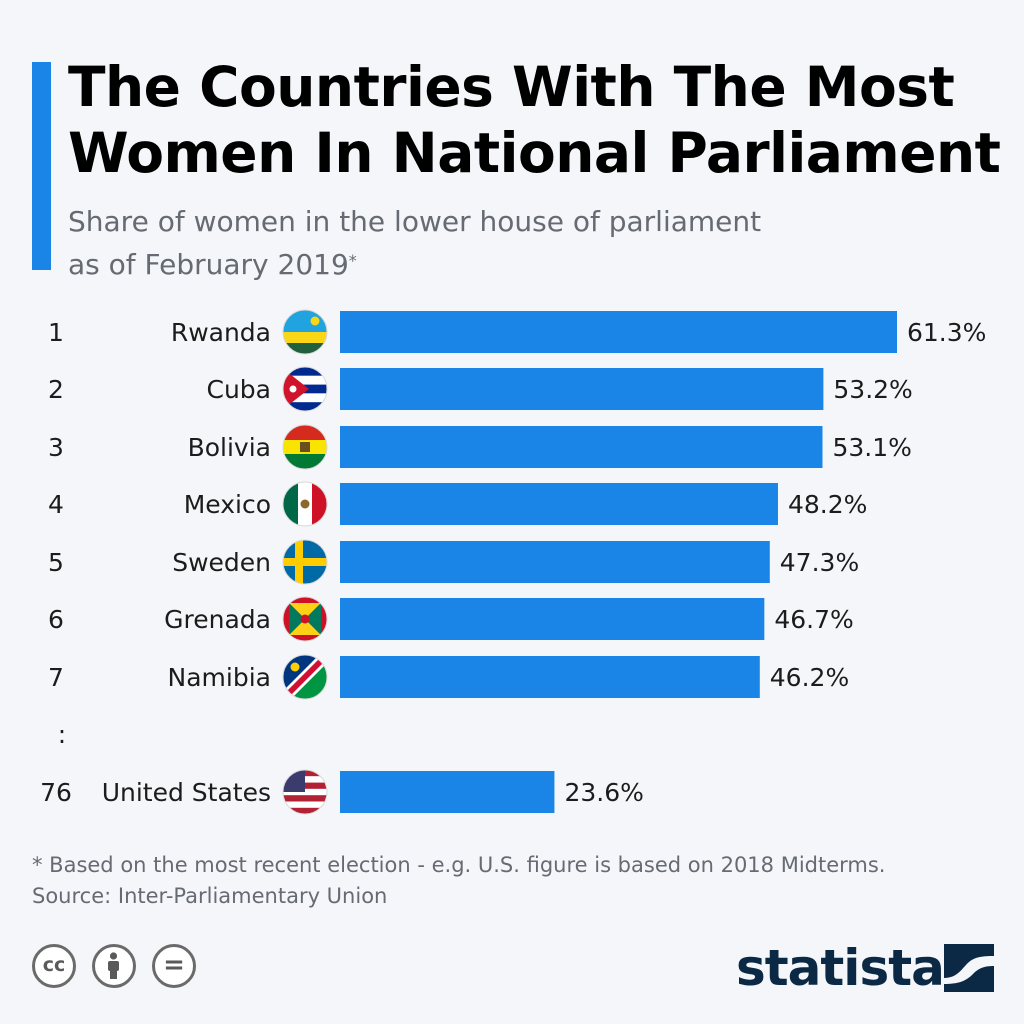 Image resolution: width=1024 pixels, height=1024 pixels. I want to click on chart-row: 4 Mexico 48.2%, so click(457, 504).